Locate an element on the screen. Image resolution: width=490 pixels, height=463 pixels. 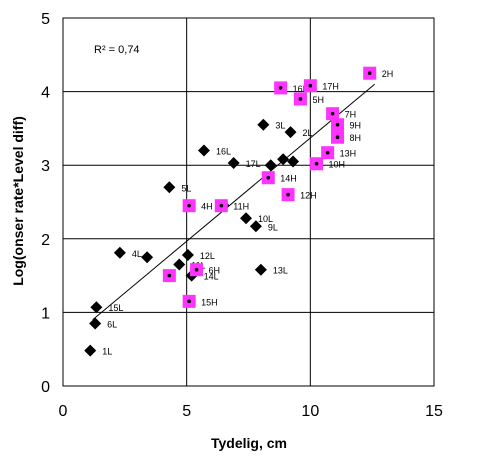
x-tick-label: 0 is located at coordinates (63, 411).